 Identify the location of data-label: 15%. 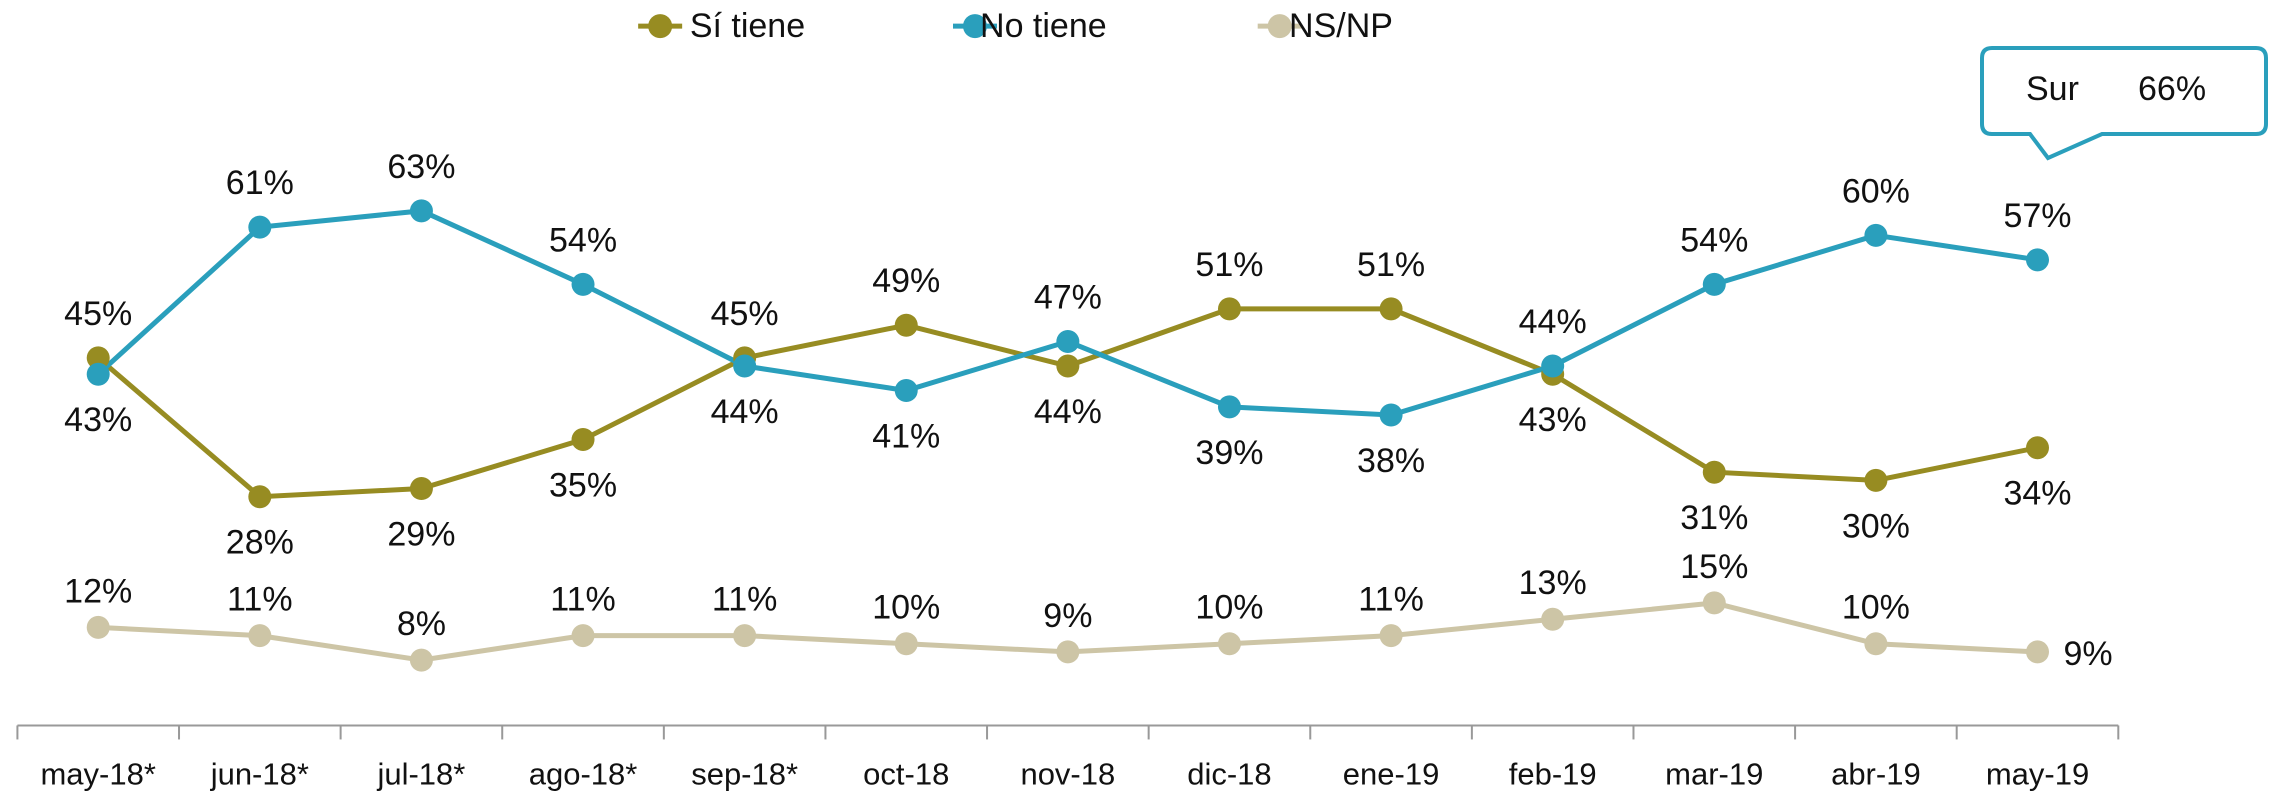
(1714, 567).